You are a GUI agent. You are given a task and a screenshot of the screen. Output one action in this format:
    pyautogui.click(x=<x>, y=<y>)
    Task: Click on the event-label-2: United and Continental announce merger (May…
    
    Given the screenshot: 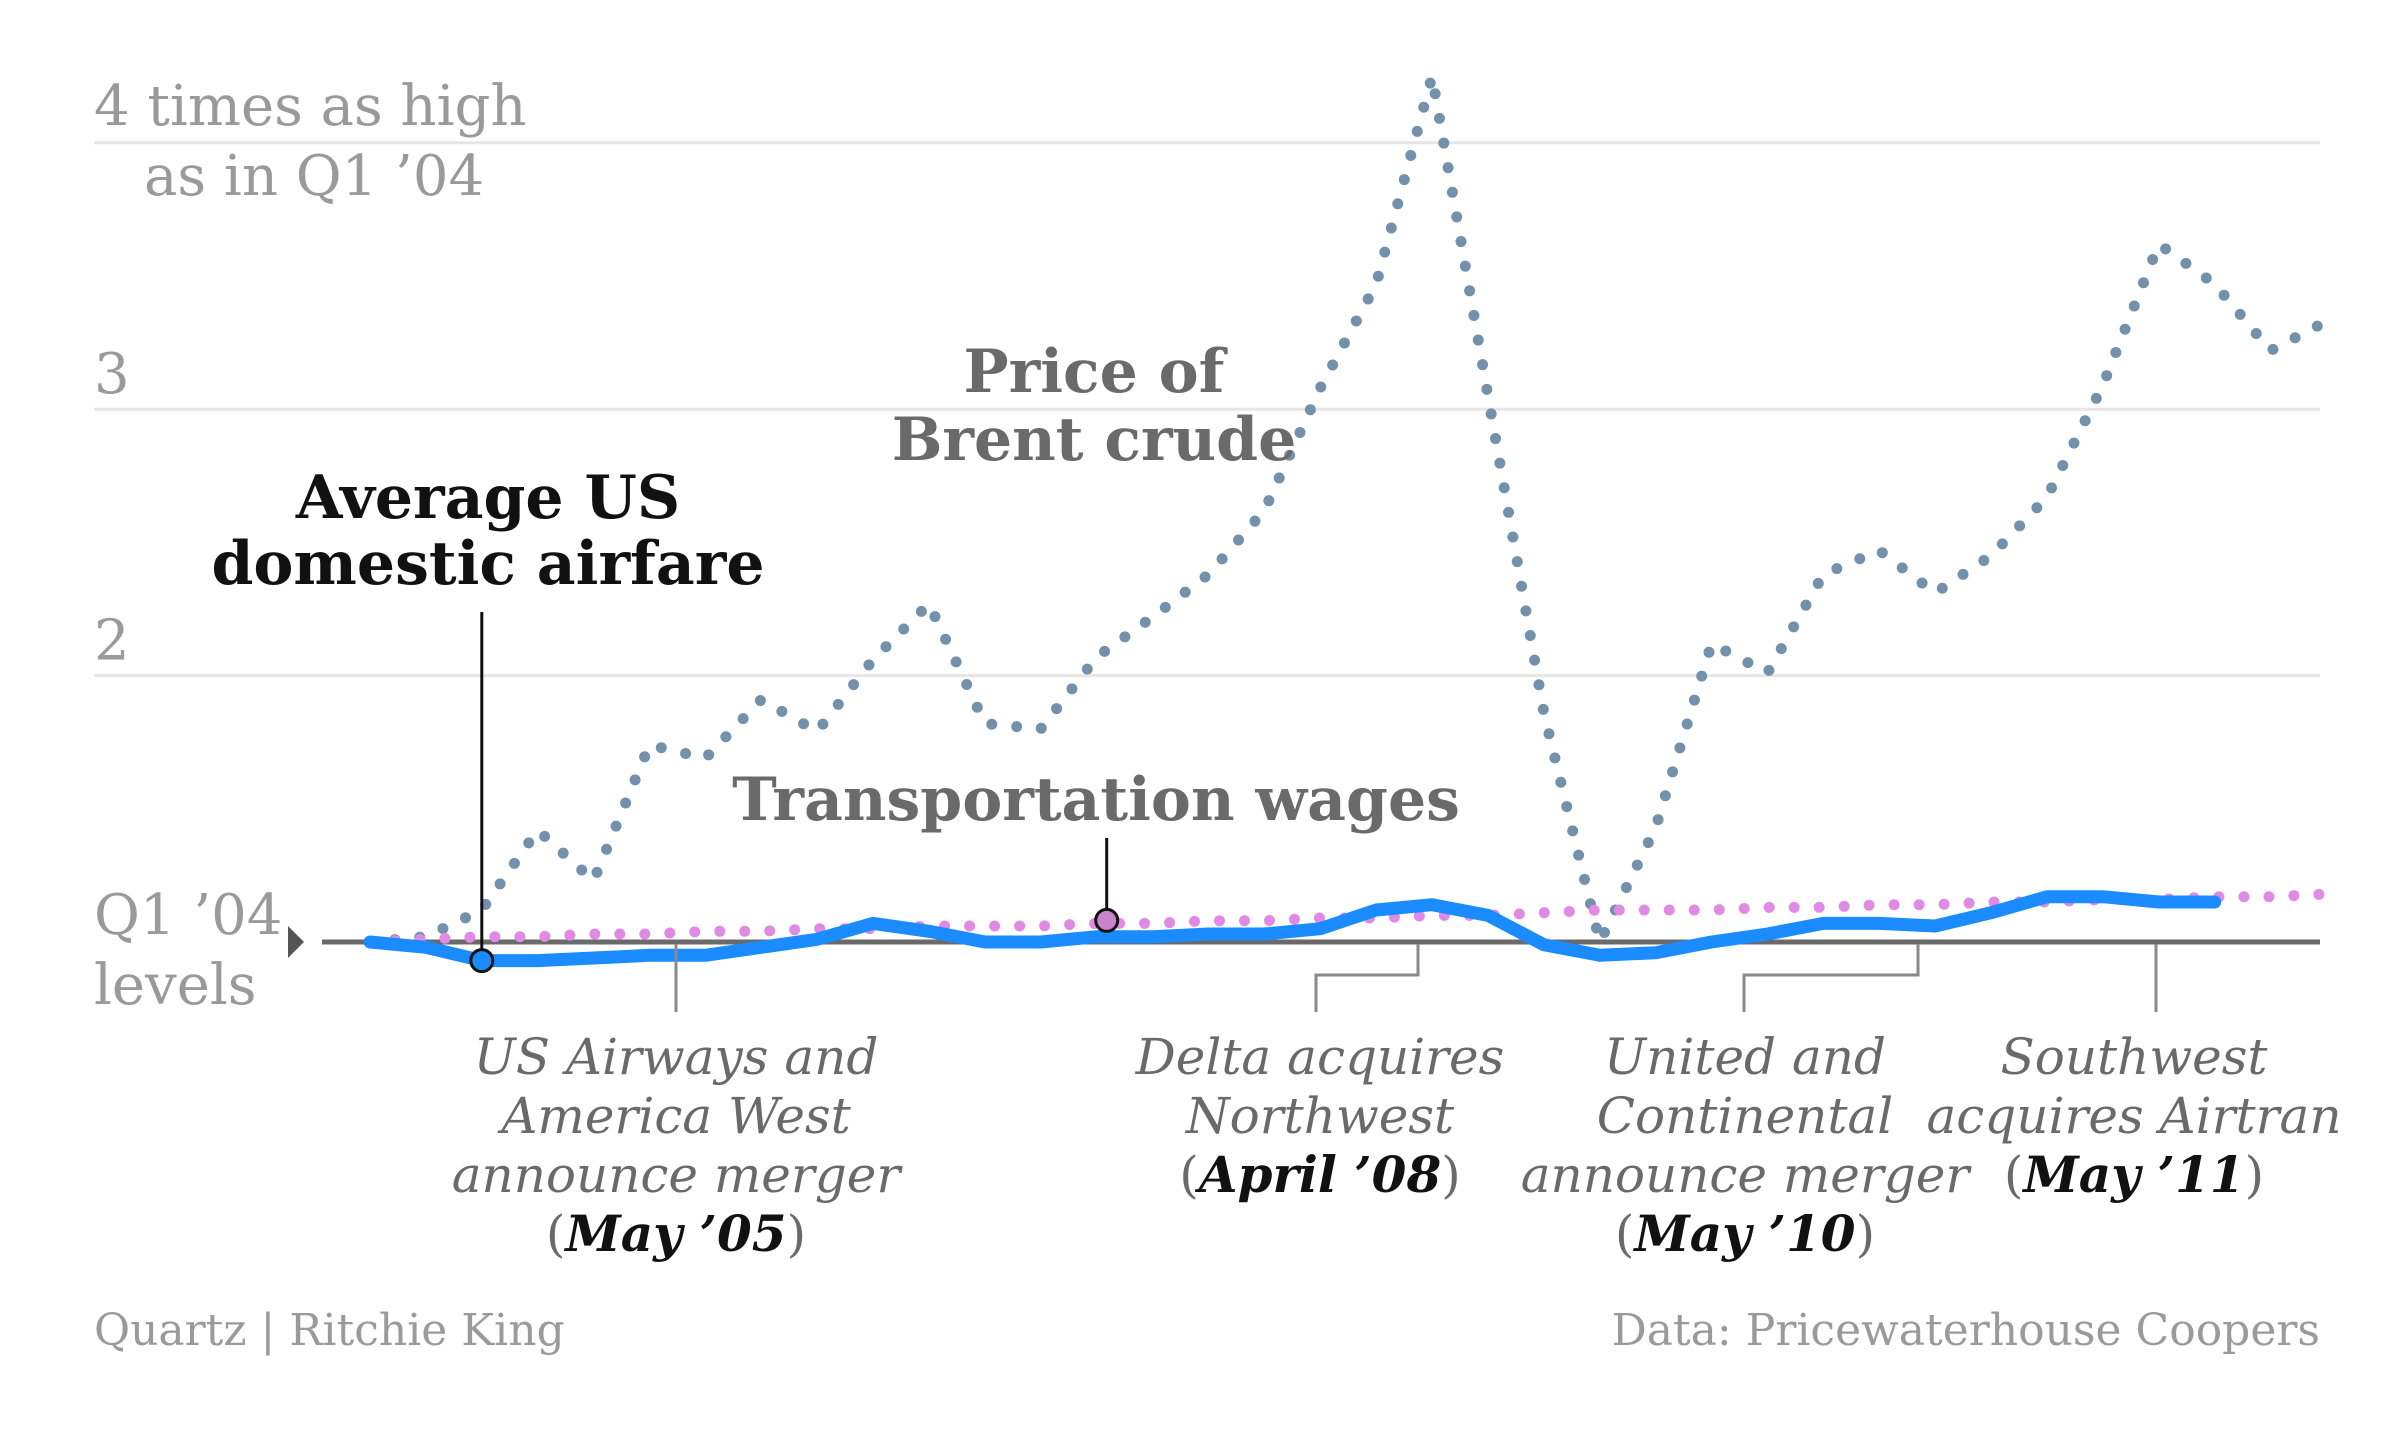 What is the action you would take?
    pyautogui.click(x=1747, y=1145)
    